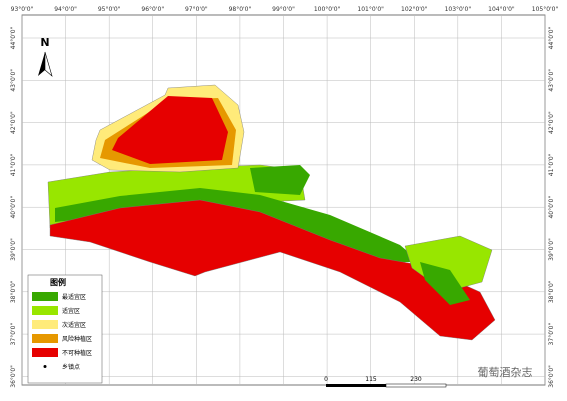 This screenshot has width=567, height=401. Describe the element at coordinates (13, 80) in the screenshot. I see `lat-label-left: 43°0'0"` at that location.